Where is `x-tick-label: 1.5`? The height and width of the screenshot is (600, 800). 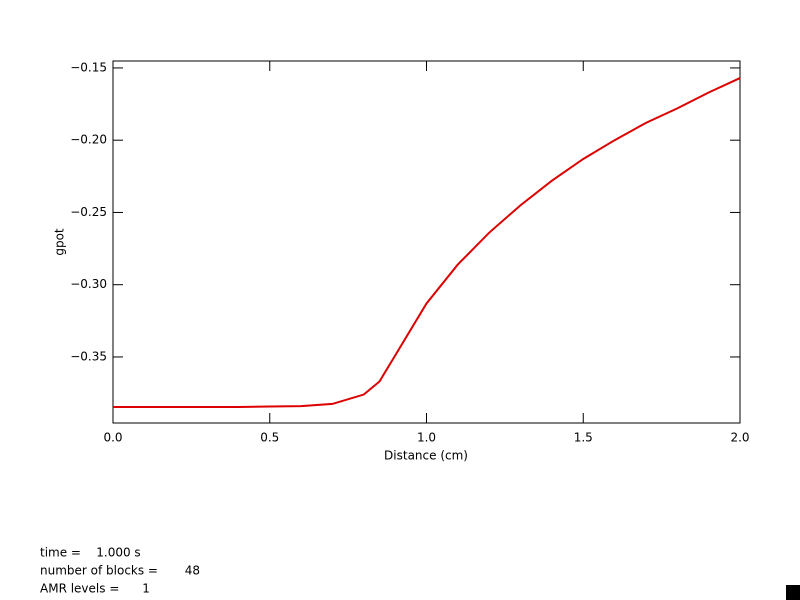
x-tick-label: 1.5 is located at coordinates (583, 438).